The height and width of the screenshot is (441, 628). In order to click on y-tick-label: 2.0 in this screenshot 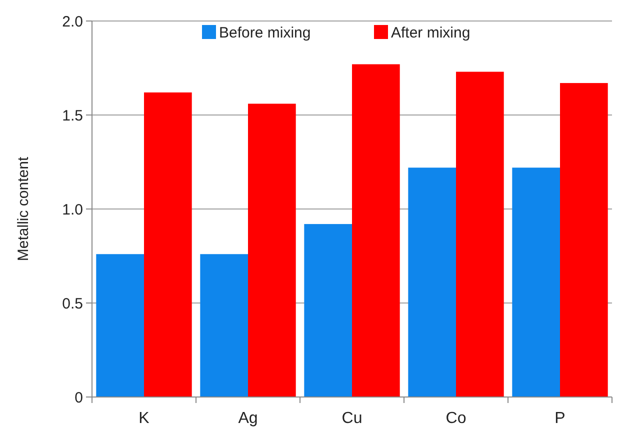, I will do `click(72, 21)`.